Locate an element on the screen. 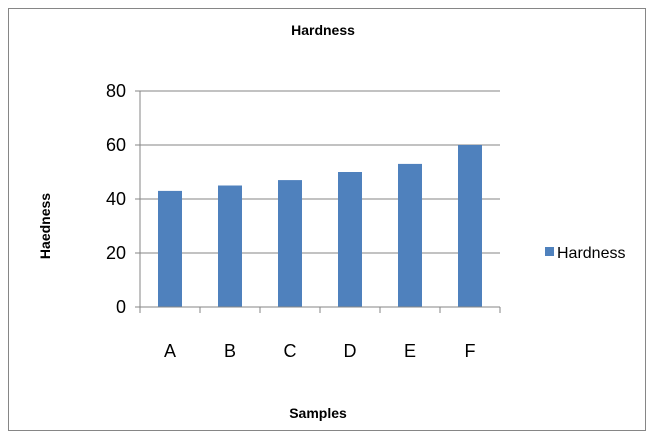  y-tick-label: 0 is located at coordinates (121, 307).